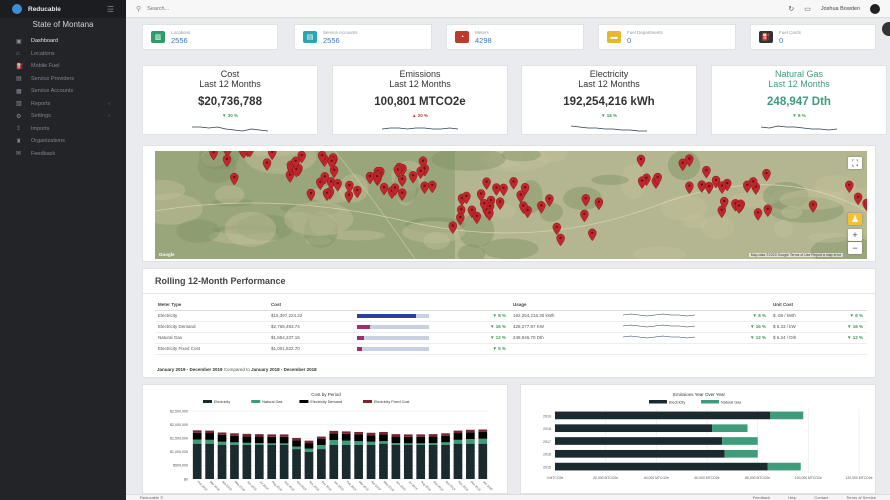  I want to click on zoom-in-button: +, so click(855, 235).